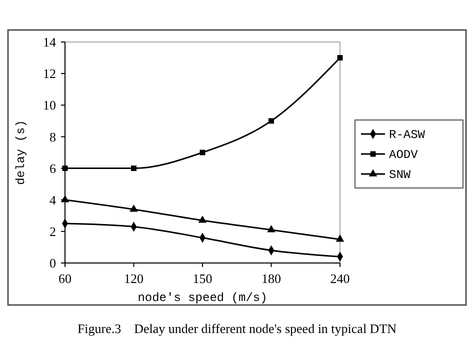 The width and height of the screenshot is (474, 363). I want to click on x-tick-label: 150, so click(202, 278).